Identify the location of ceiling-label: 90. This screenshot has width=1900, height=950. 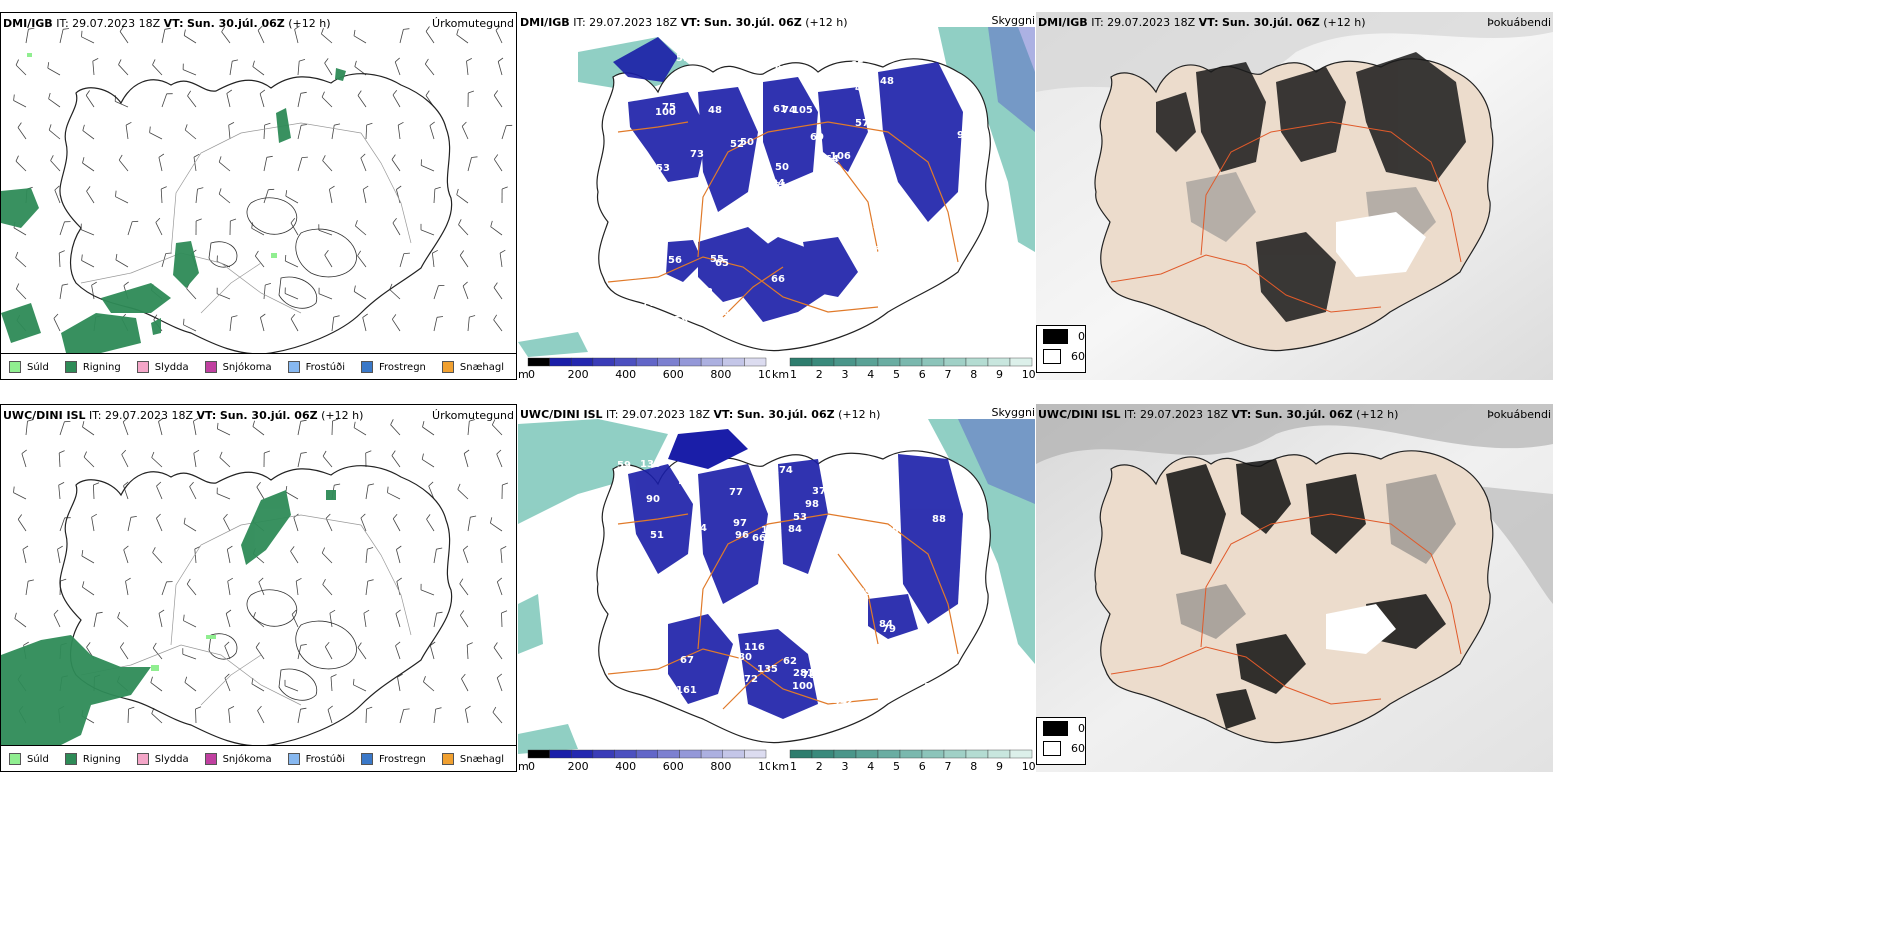
(964, 135).